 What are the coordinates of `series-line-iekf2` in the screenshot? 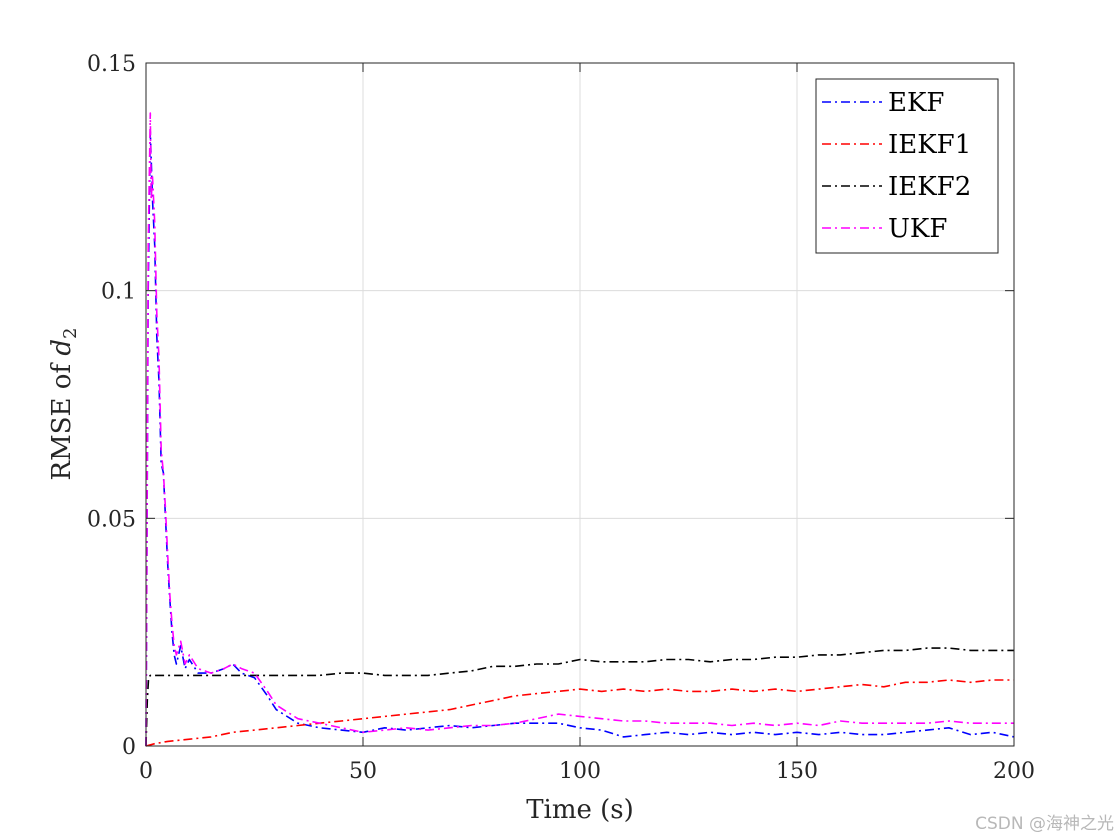 It's located at (579, 697).